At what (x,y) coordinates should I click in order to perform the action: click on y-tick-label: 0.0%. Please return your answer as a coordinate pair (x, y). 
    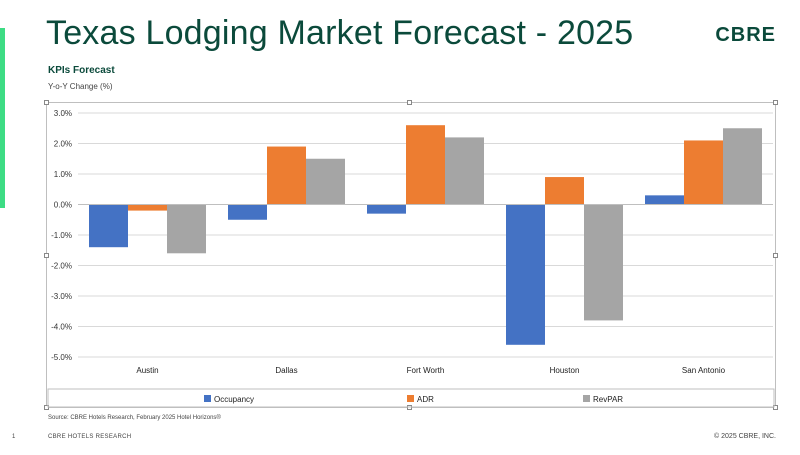
    Looking at the image, I should click on (63, 205).